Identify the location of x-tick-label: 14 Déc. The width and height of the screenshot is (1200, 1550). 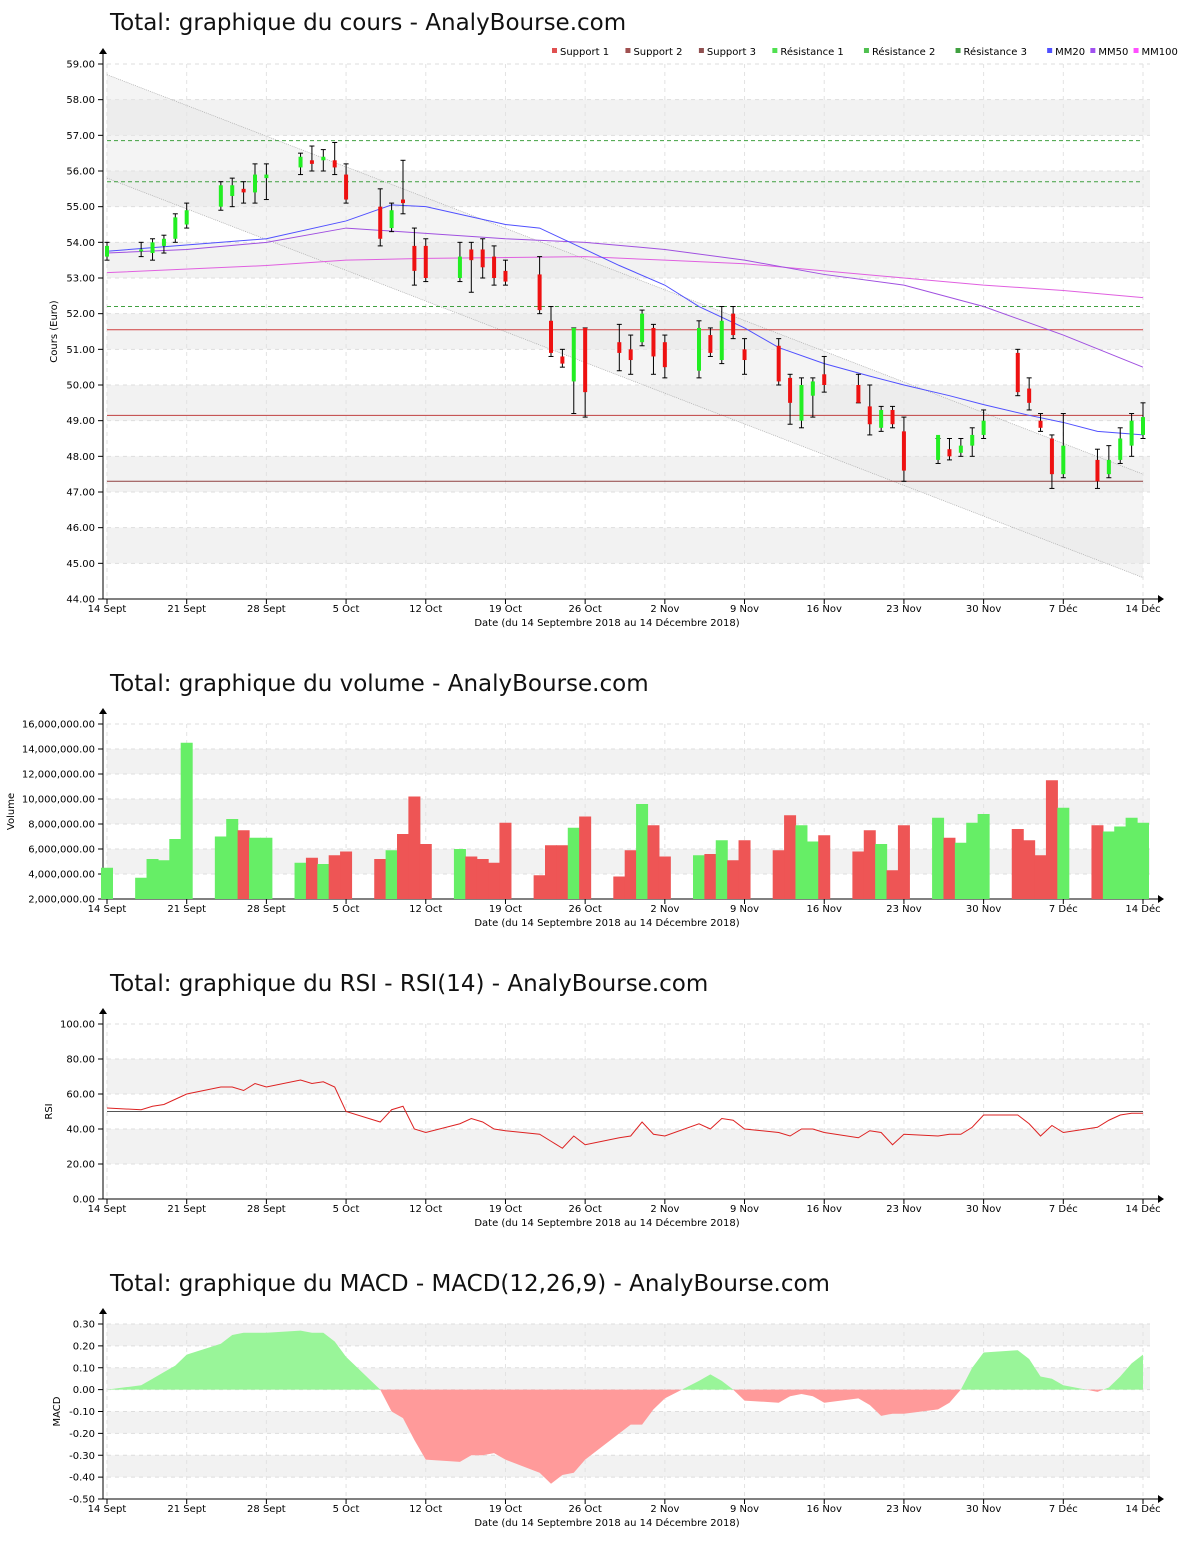
(1142, 1509).